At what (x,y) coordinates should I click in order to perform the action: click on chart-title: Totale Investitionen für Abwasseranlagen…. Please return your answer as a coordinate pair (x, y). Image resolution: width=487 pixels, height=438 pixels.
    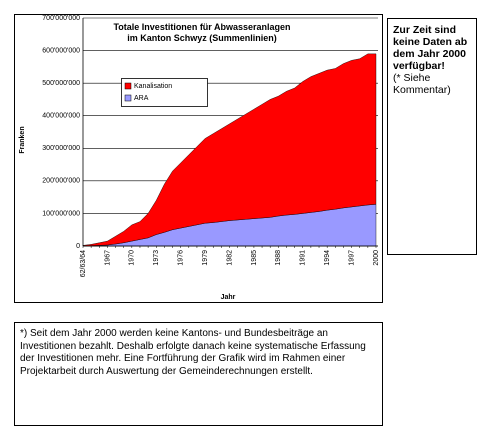
    Looking at the image, I should click on (202, 32).